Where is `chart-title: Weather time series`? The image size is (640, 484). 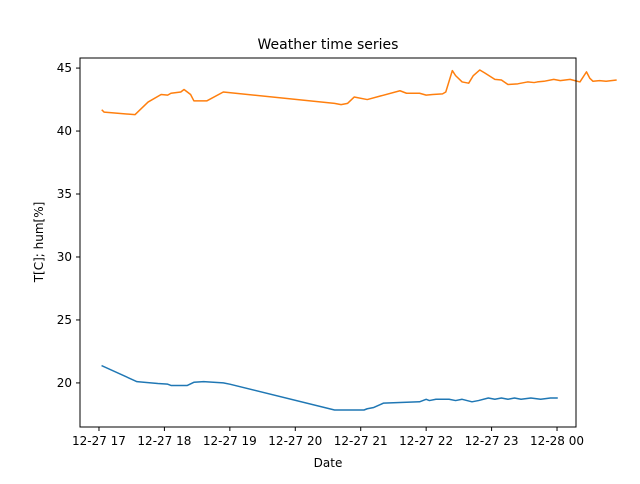
chart-title: Weather time series is located at coordinates (328, 45).